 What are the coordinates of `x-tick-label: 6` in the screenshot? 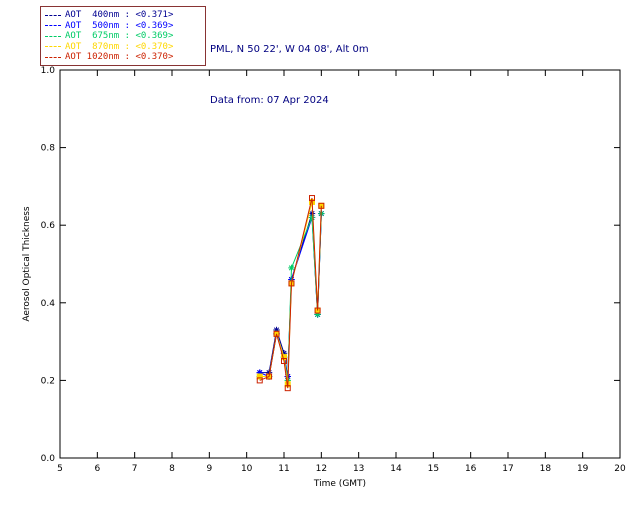 It's located at (97, 469).